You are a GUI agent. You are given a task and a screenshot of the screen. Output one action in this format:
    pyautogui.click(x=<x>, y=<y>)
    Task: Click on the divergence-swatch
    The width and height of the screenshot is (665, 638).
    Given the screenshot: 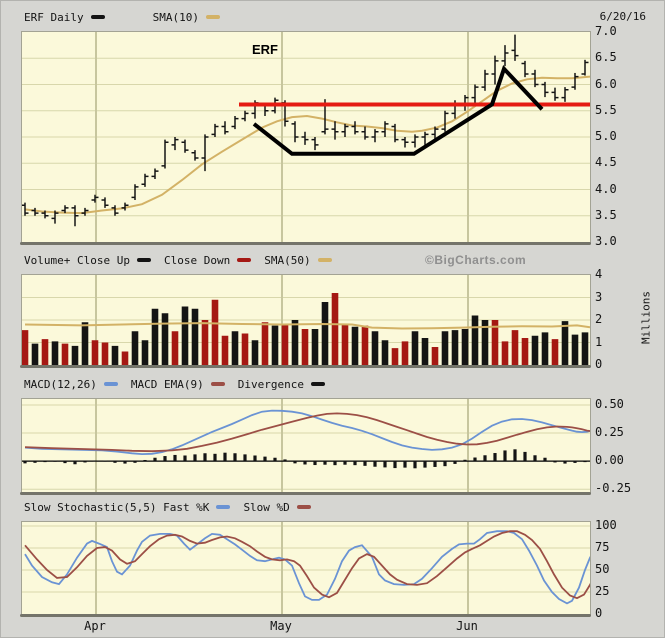 What is the action you would take?
    pyautogui.click(x=317, y=384)
    